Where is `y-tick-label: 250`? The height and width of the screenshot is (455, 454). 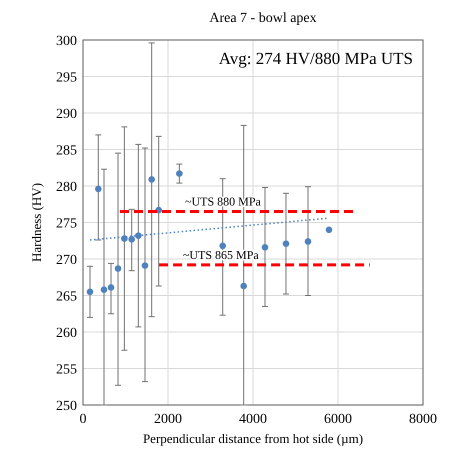
y-tick-label: 250 is located at coordinates (66, 406).